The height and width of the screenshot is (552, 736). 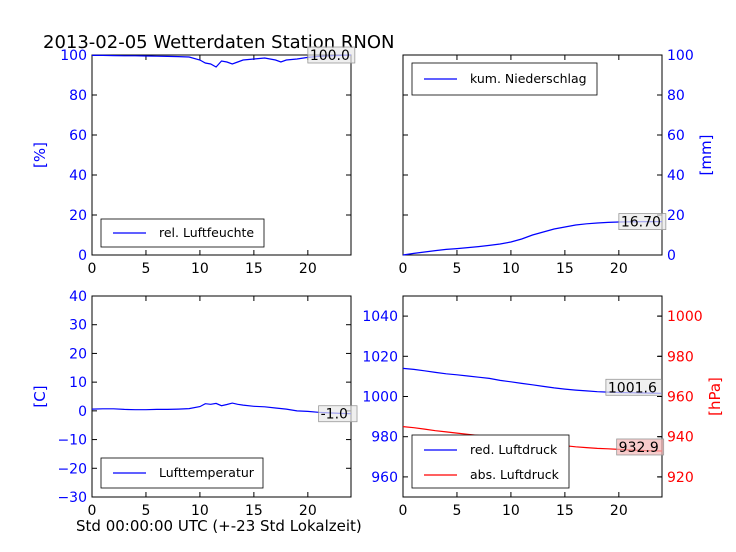 What do you see at coordinates (384, 478) in the screenshot?
I see `y-tick-label: 960` at bounding box center [384, 478].